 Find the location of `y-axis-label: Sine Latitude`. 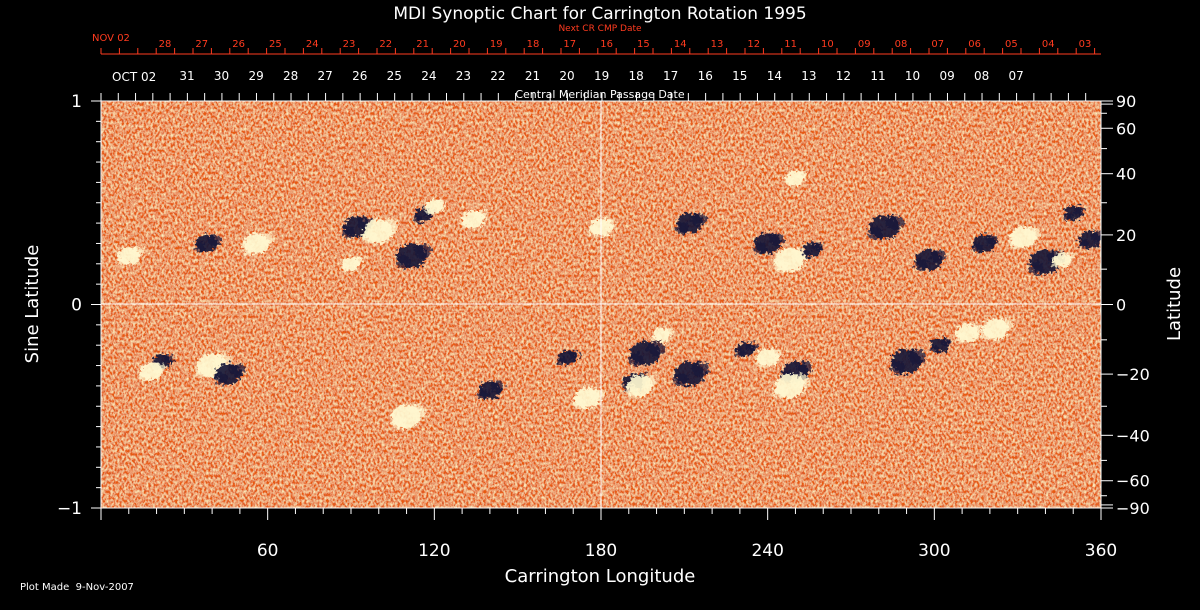

y-axis-label: Sine Latitude is located at coordinates (32, 304).